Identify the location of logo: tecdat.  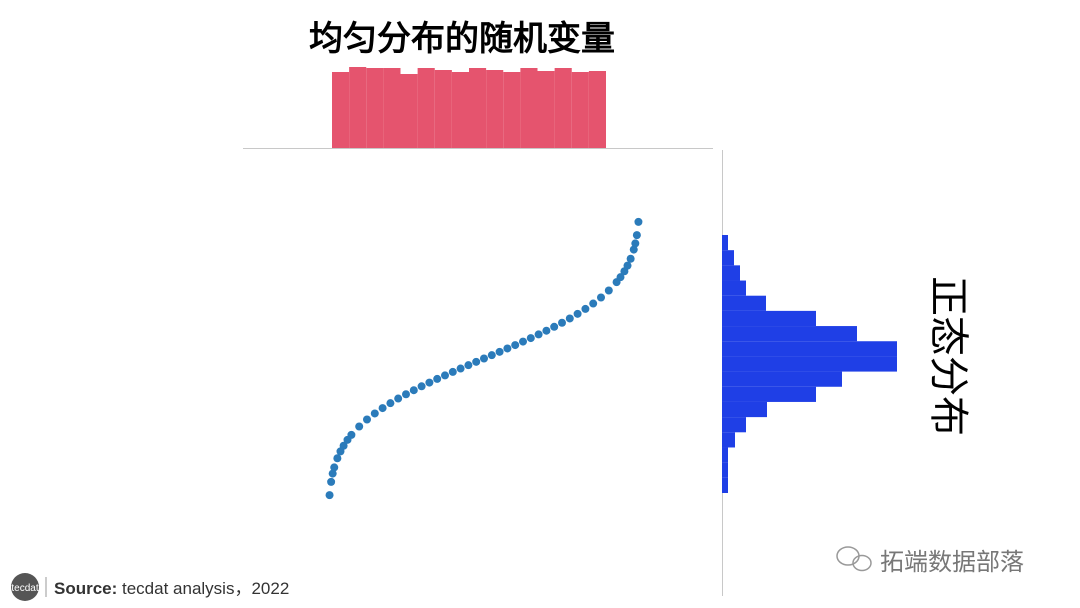
(24, 588).